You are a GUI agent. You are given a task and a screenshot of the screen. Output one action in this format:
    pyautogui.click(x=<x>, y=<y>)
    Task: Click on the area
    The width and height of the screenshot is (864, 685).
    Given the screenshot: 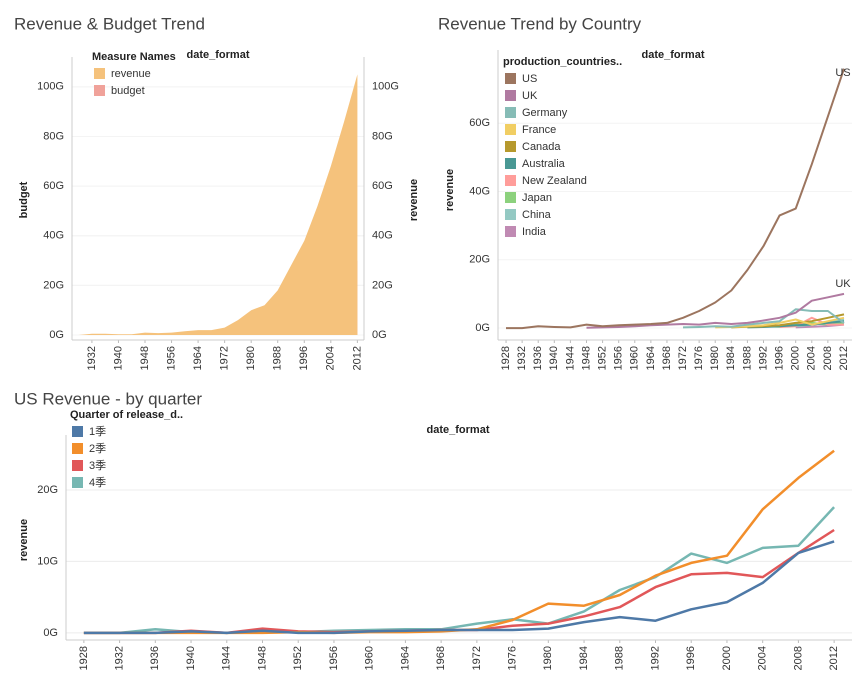 What is the action you would take?
    pyautogui.click(x=218, y=205)
    